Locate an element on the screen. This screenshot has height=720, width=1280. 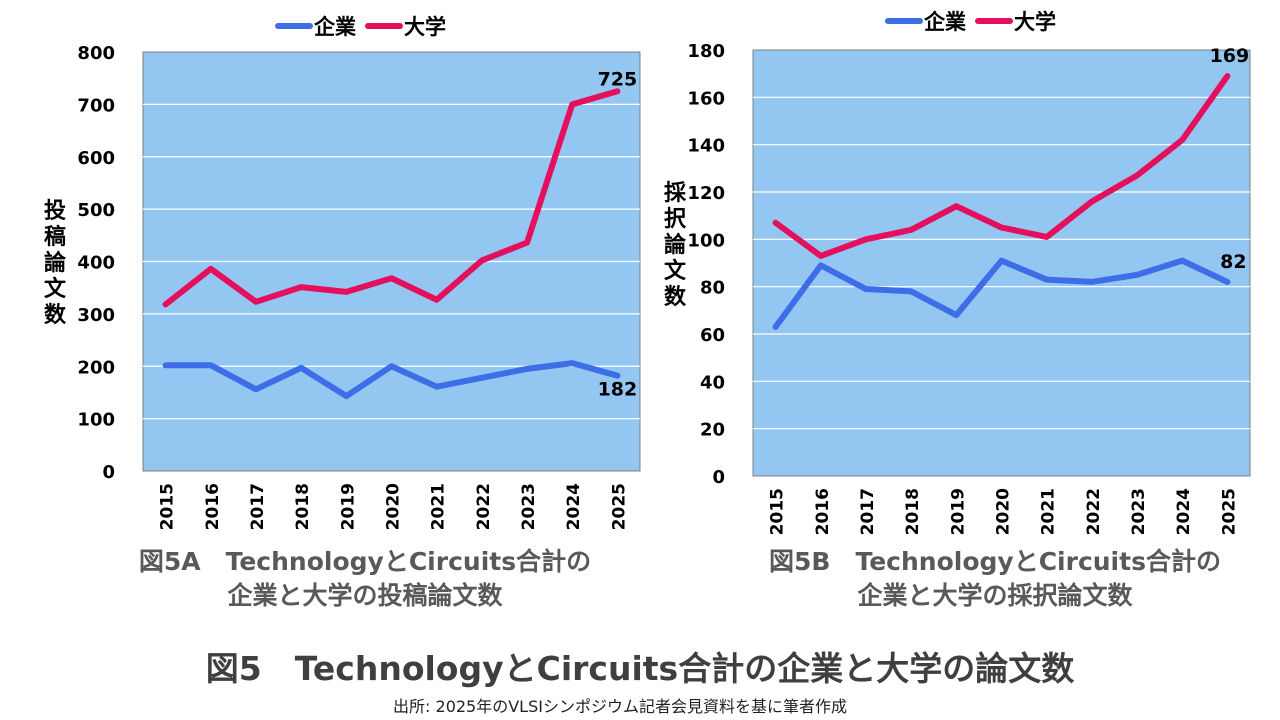
chart-5a-ytick-label: 700 is located at coordinates (96, 105).